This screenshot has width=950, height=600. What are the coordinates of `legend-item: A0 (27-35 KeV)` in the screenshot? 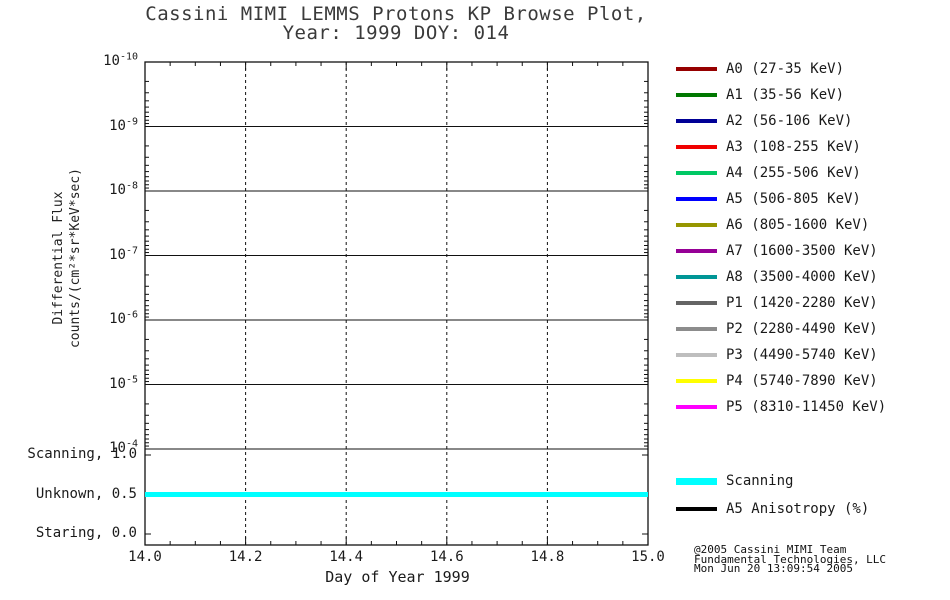 It's located at (781, 69).